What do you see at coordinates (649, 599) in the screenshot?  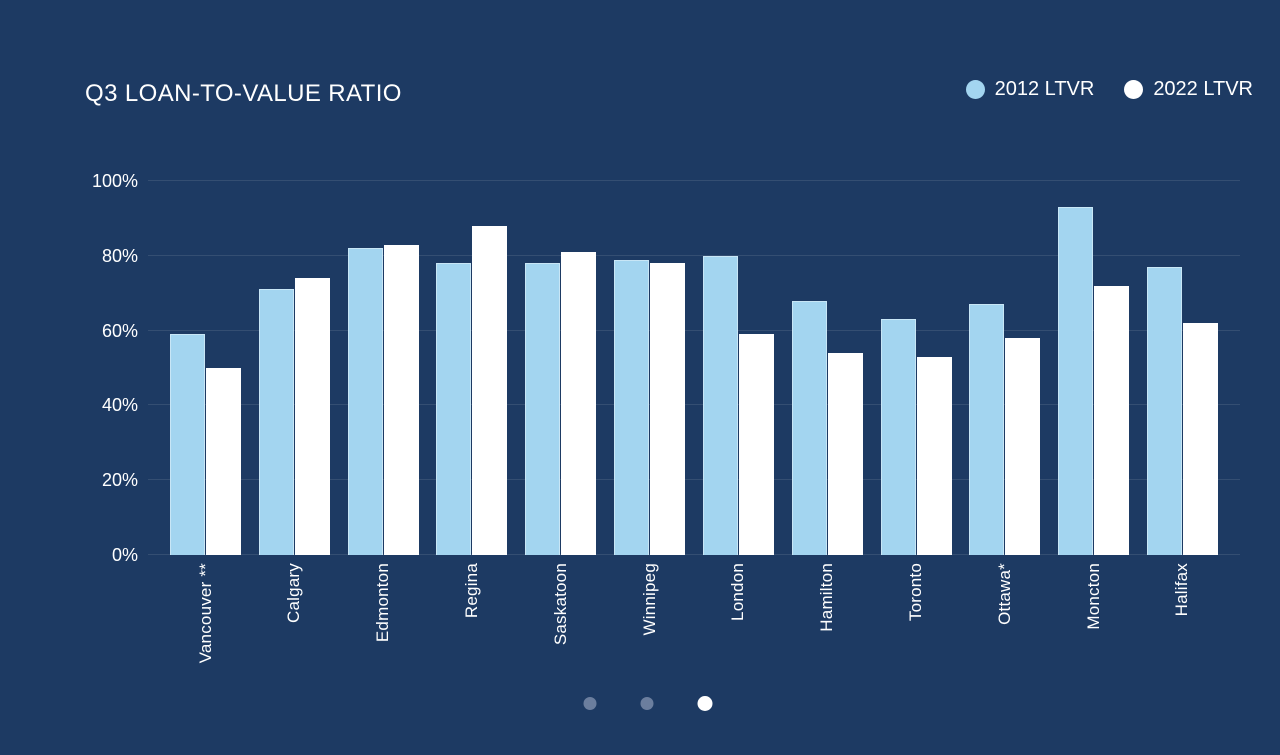 I see `x-label-text: Winnipeg` at bounding box center [649, 599].